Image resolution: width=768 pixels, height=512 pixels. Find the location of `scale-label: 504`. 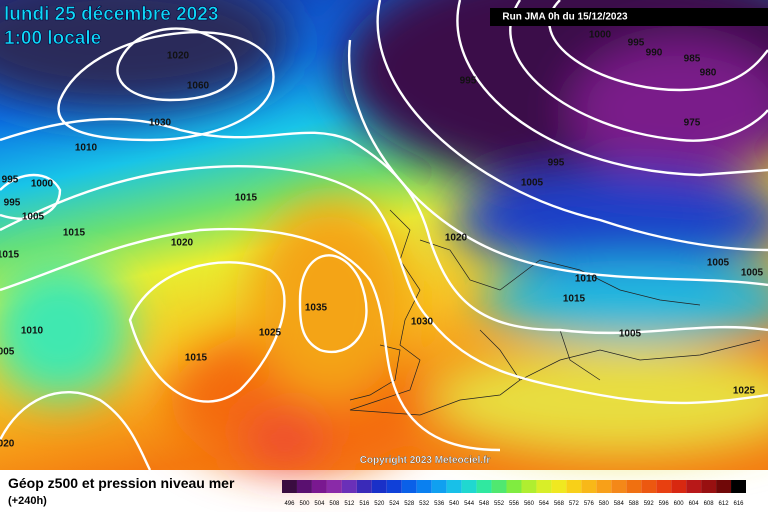

scale-label: 504 is located at coordinates (319, 504).